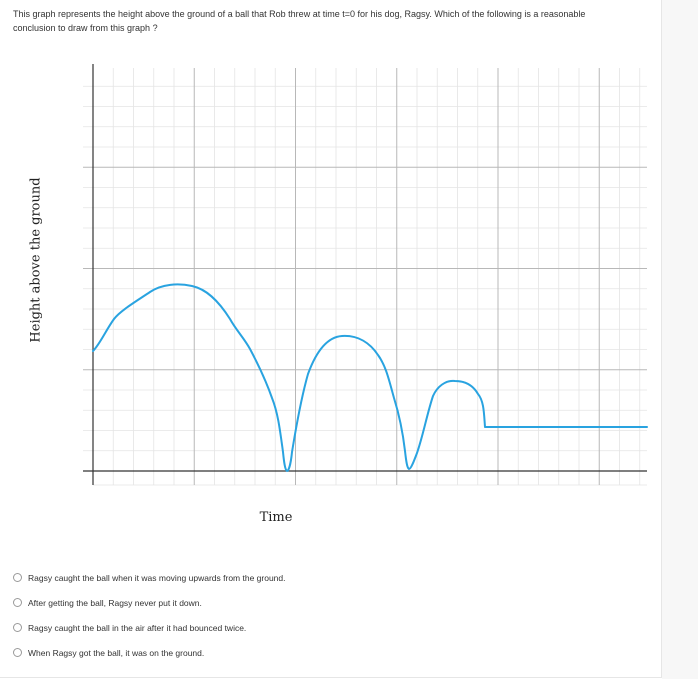 Image resolution: width=698 pixels, height=679 pixels. Describe the element at coordinates (680, 339) in the screenshot. I see `side-panel` at that location.